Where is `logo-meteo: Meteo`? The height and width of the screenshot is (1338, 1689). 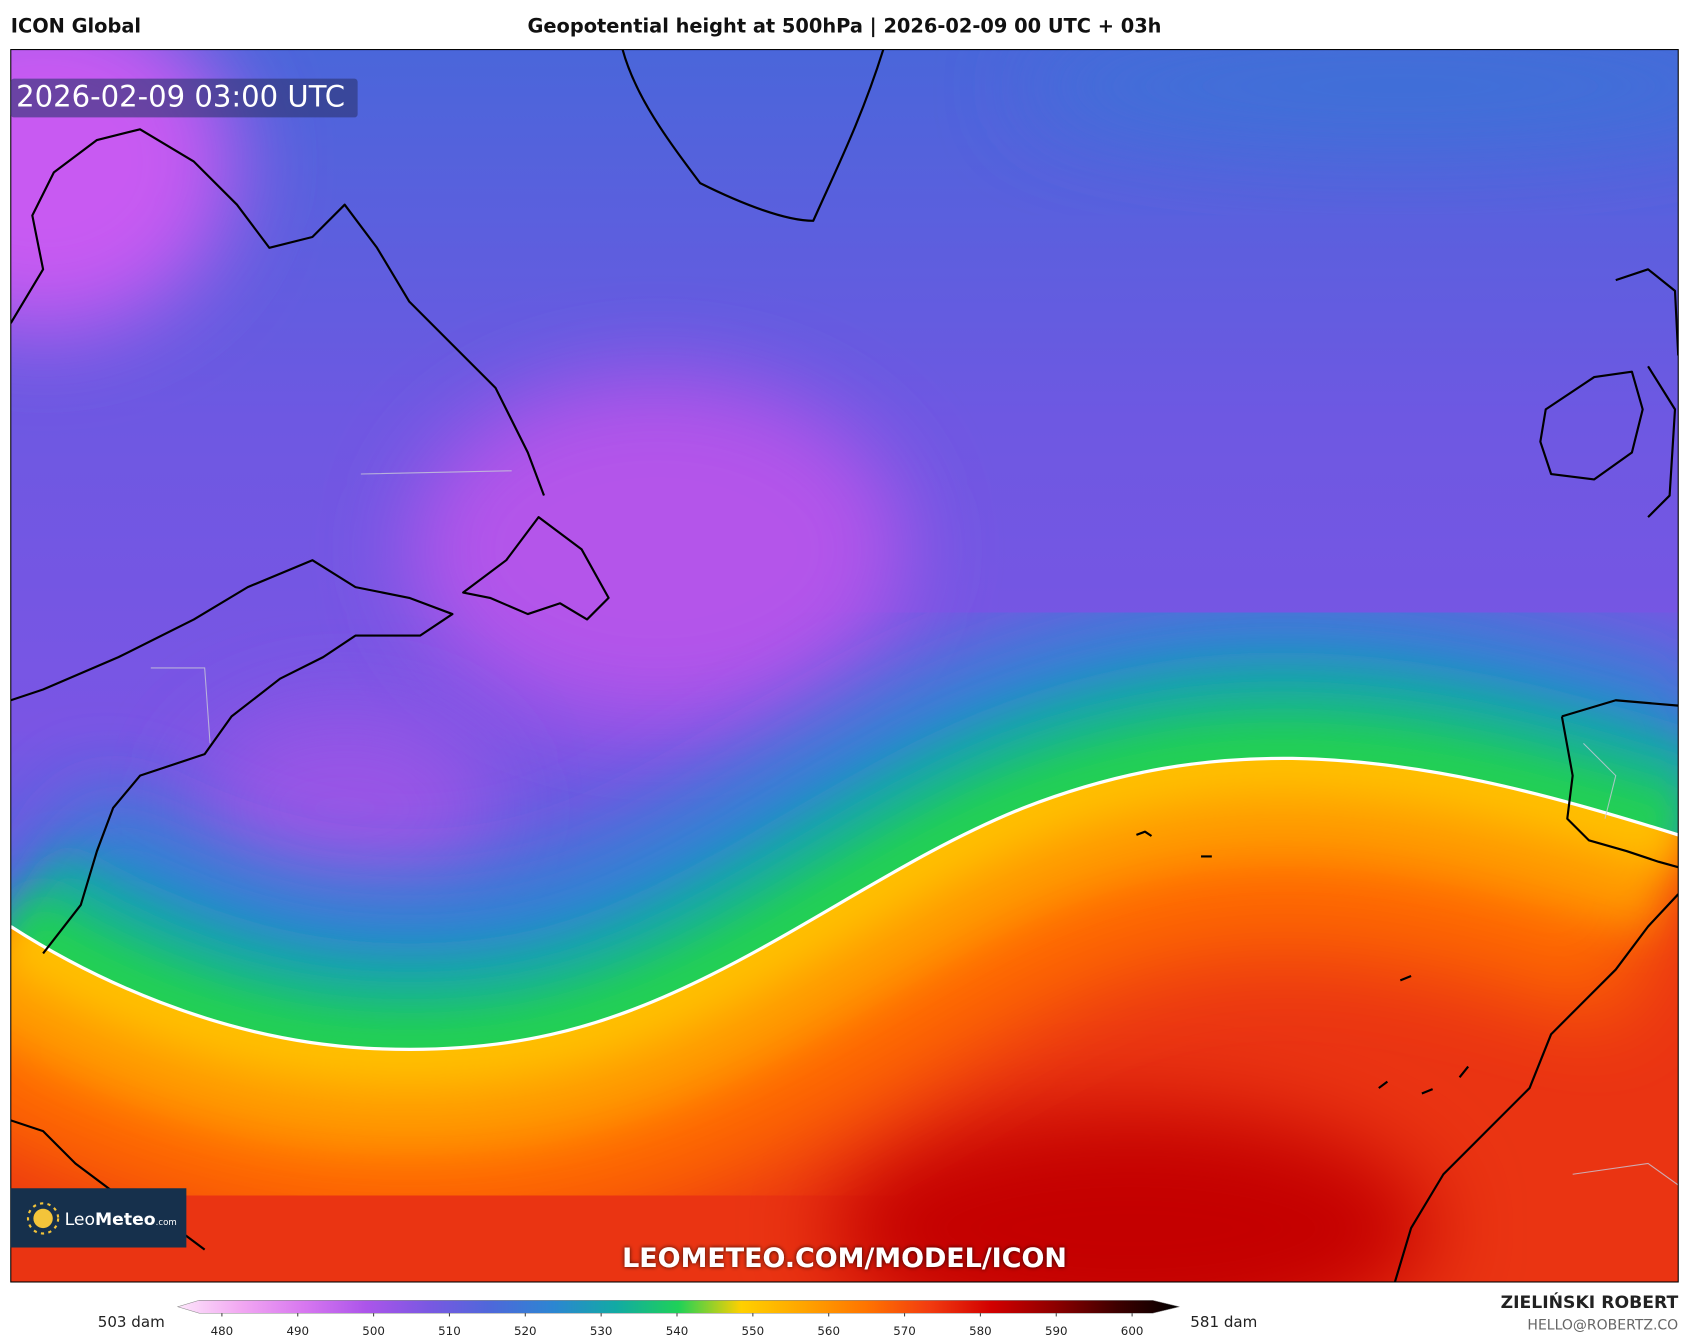
logo-meteo: Meteo is located at coordinates (125, 1220).